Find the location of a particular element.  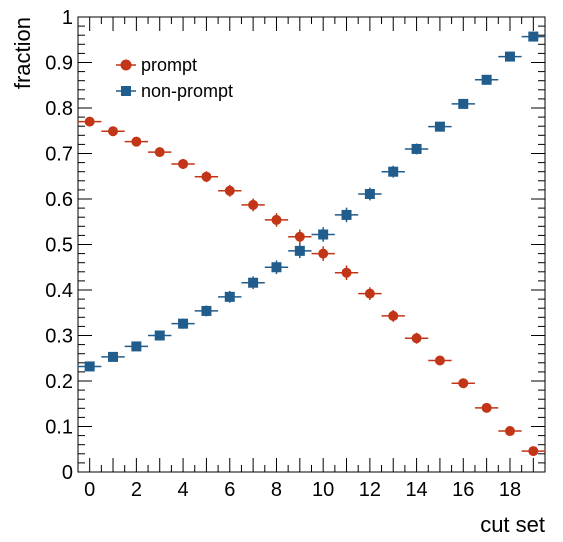

x-tick-label: 2 is located at coordinates (136, 490).